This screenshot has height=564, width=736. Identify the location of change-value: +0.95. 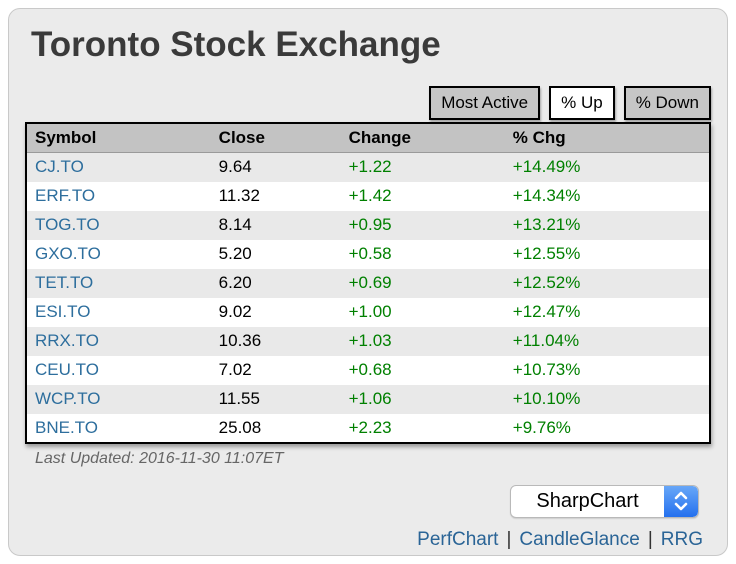
(370, 224).